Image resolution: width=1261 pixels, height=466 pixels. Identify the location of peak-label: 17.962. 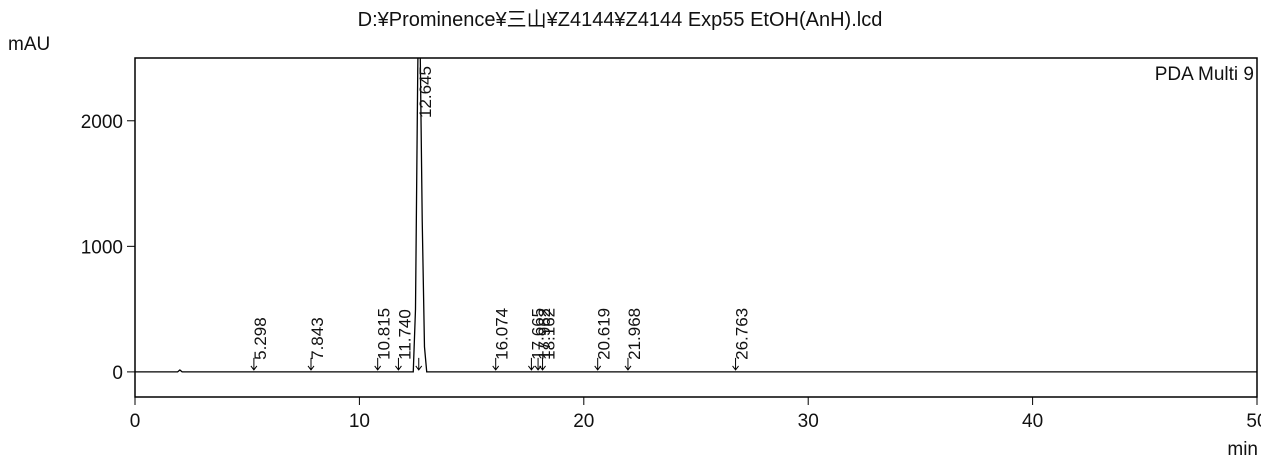
(544, 334).